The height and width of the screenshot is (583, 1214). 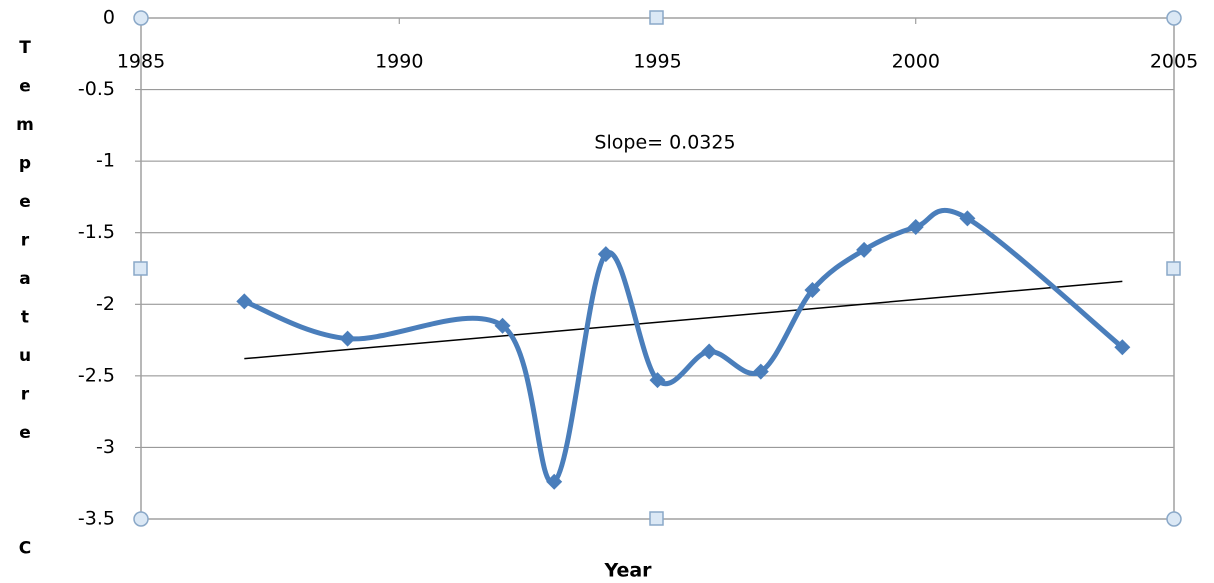 I want to click on trendline, so click(x=683, y=320).